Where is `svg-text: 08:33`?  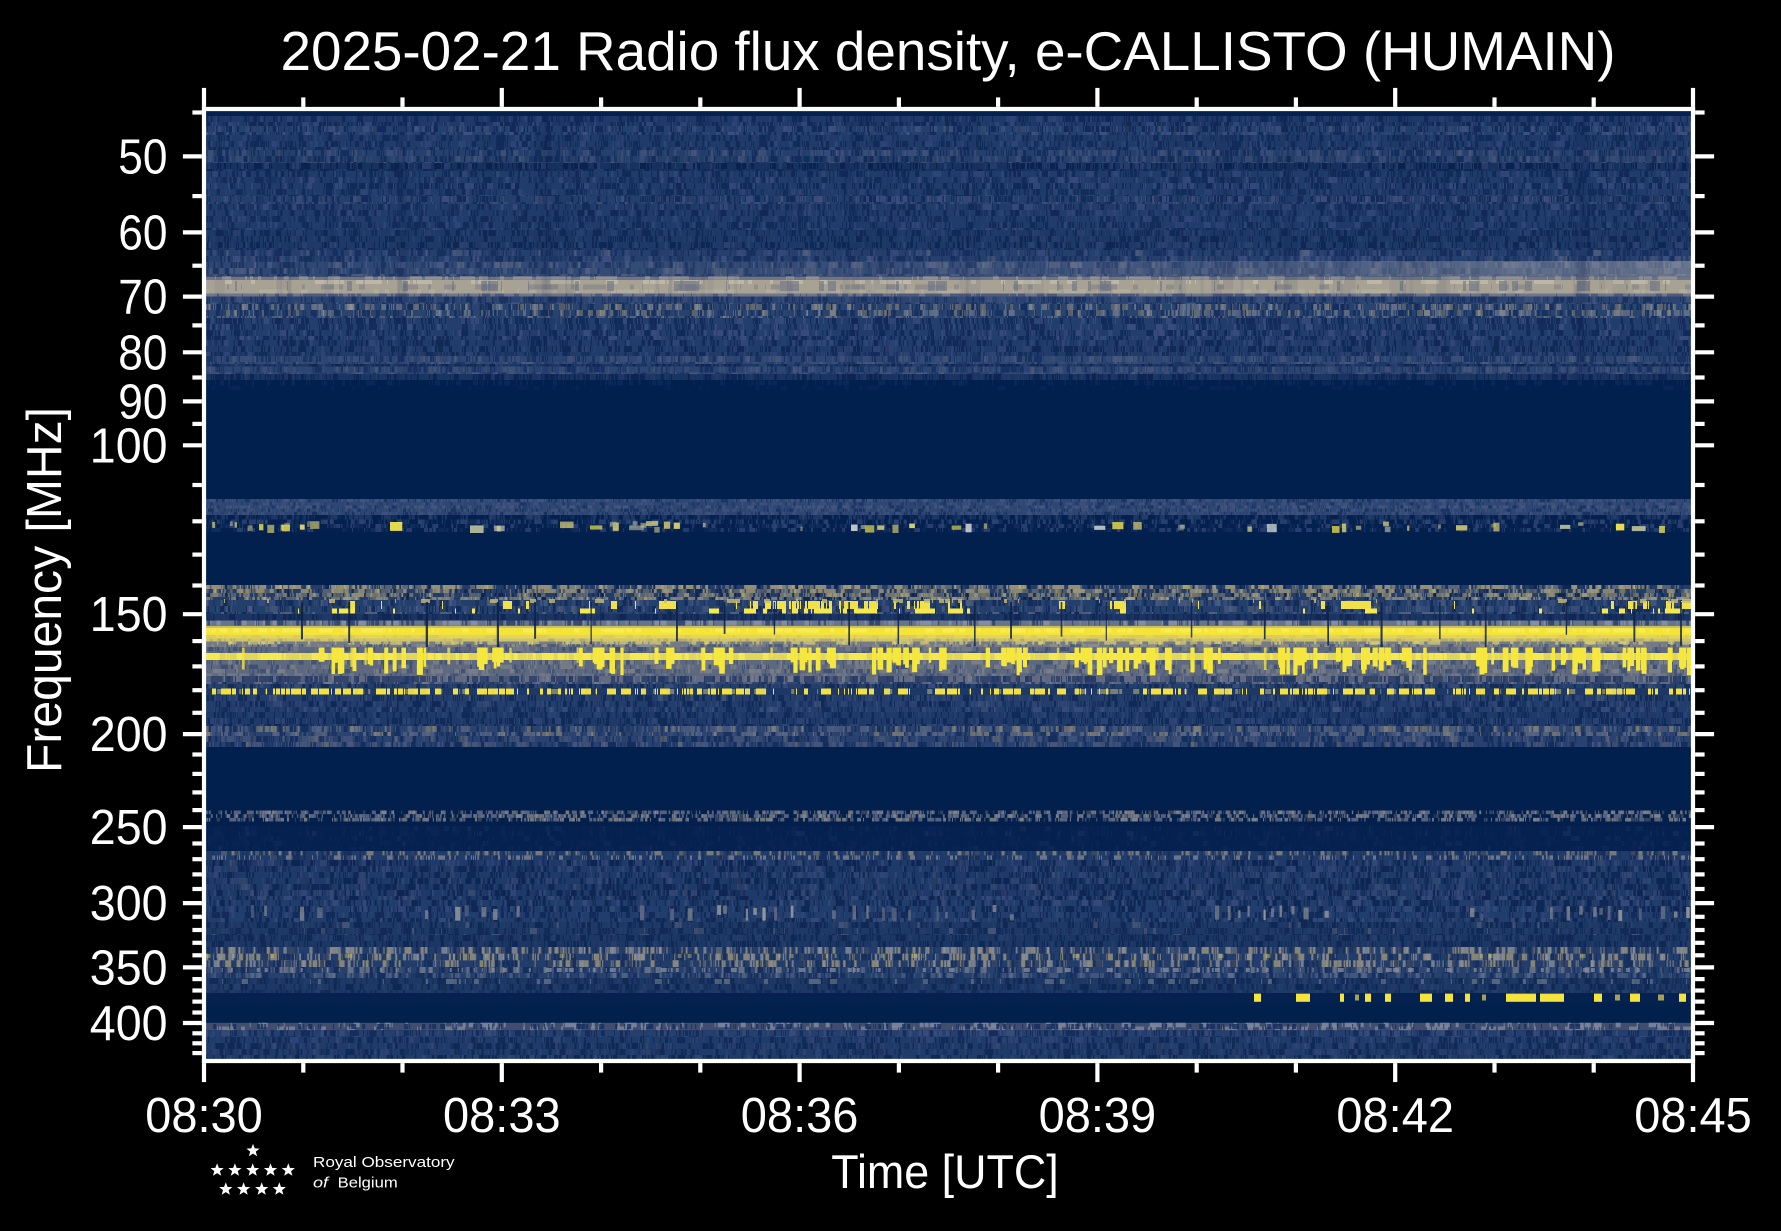
svg-text: 08:33 is located at coordinates (502, 1116).